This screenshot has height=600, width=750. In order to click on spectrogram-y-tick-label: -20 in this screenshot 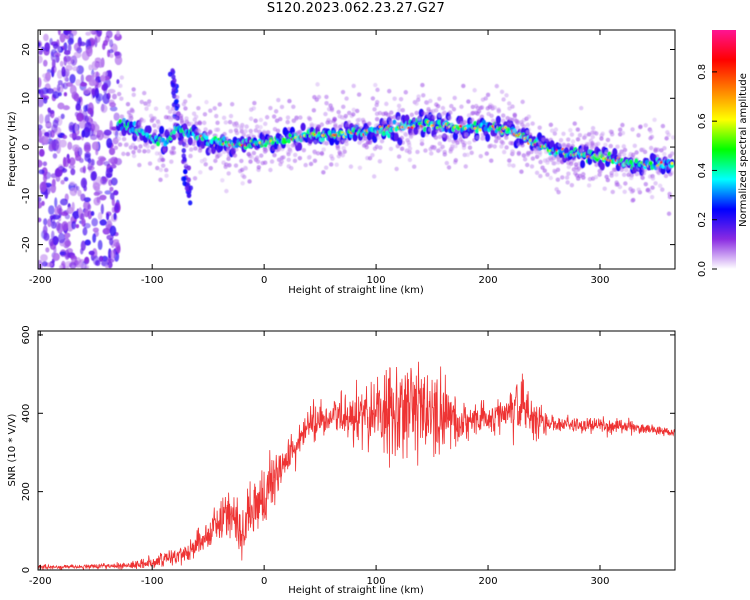, I will do `click(26, 244)`.